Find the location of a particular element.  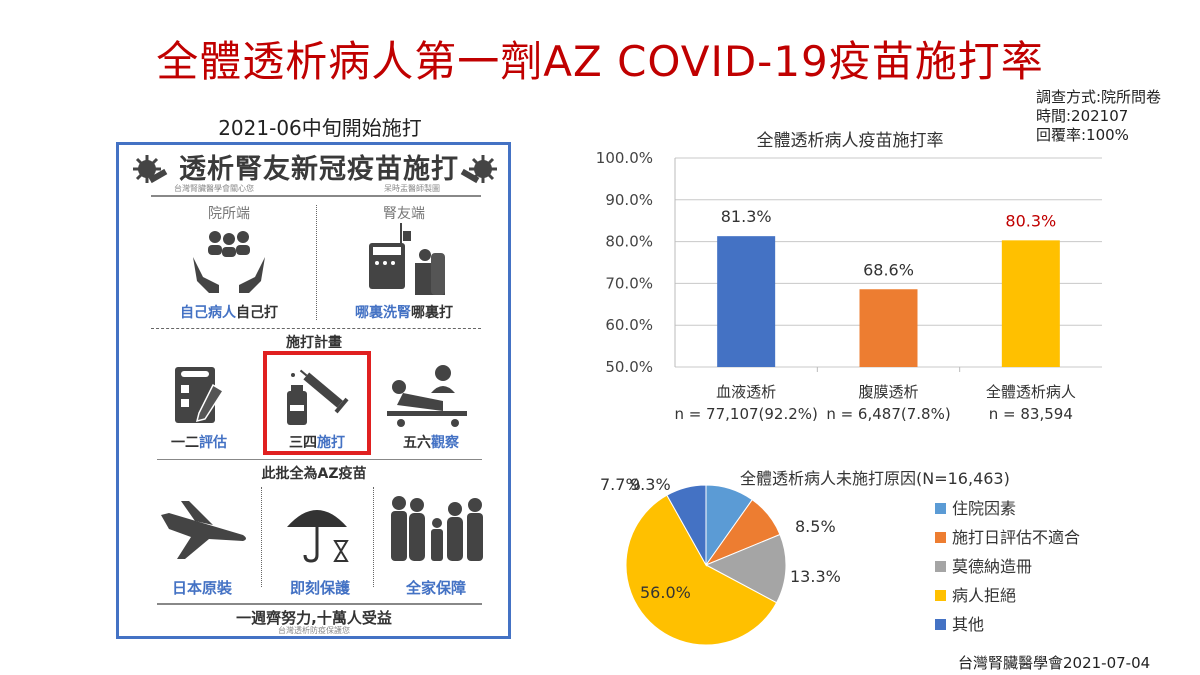

credit-left: 台灣腎臟醫學會關心您 is located at coordinates (214, 188).